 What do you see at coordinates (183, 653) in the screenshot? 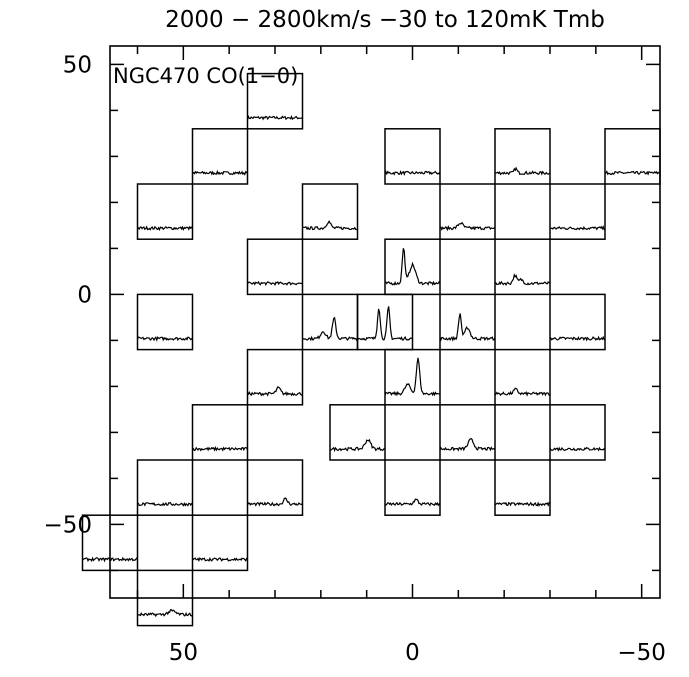
I see `x-tick-label: 50` at bounding box center [183, 653].